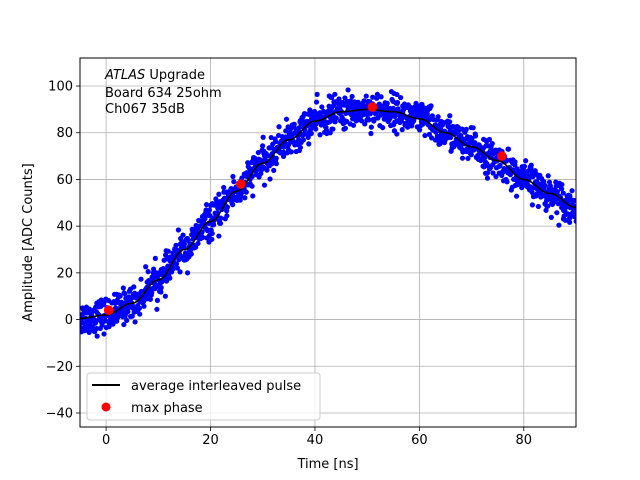  I want to click on x-tick-label: 0, so click(106, 440).